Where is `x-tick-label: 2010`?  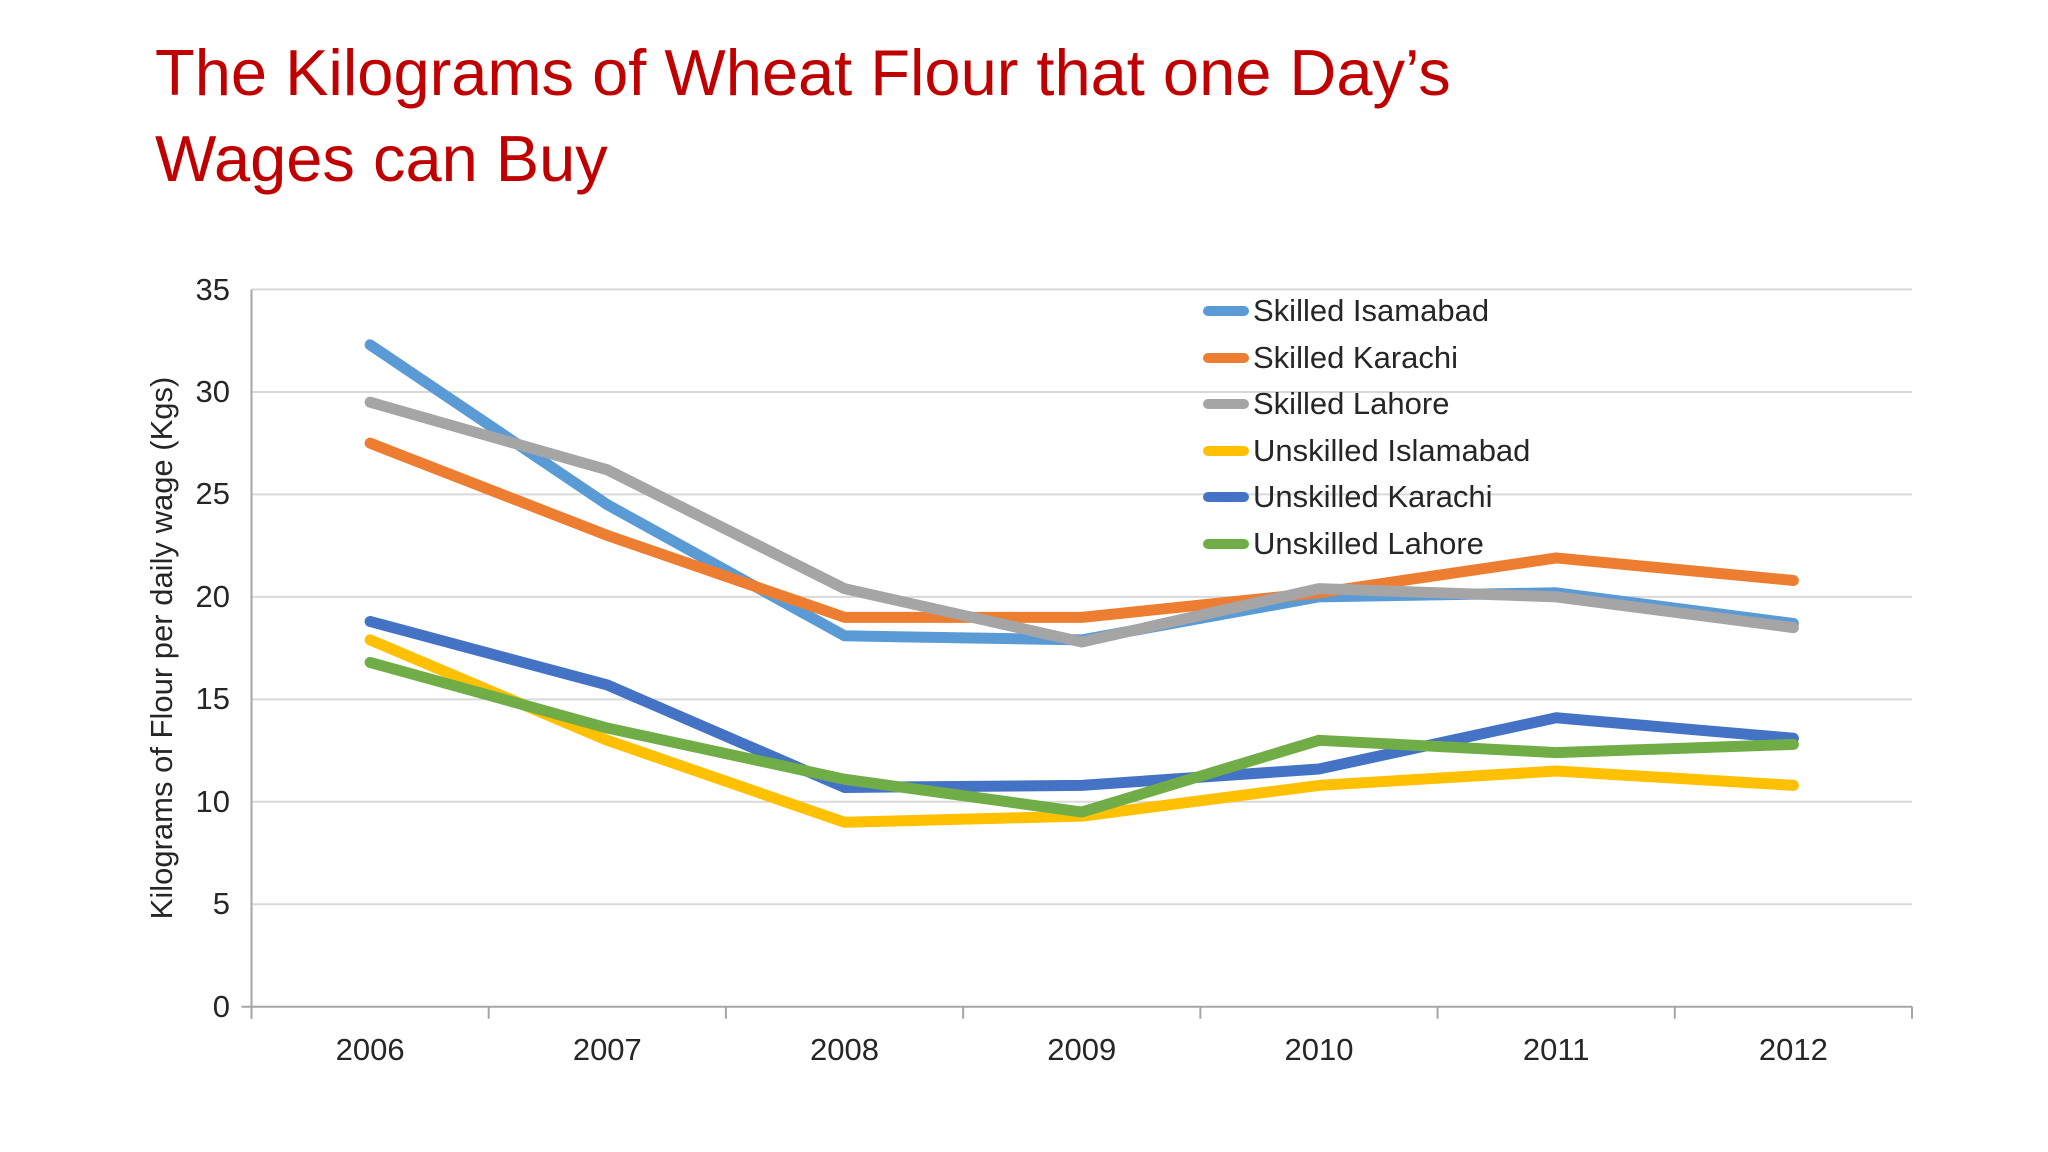
x-tick-label: 2010 is located at coordinates (1319, 1049).